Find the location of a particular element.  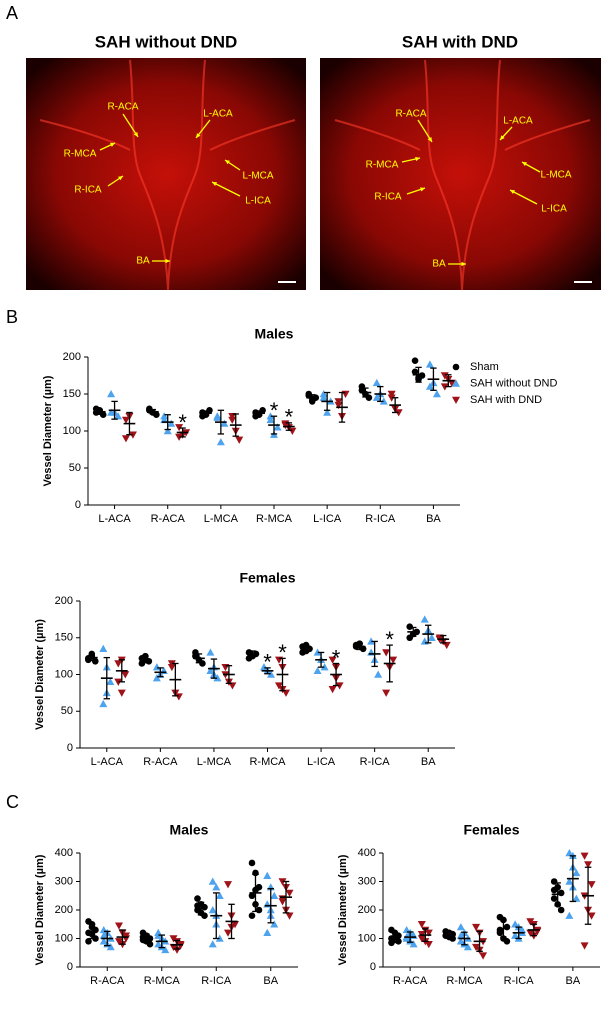

y-tick-label: 100 is located at coordinates (64, 674).